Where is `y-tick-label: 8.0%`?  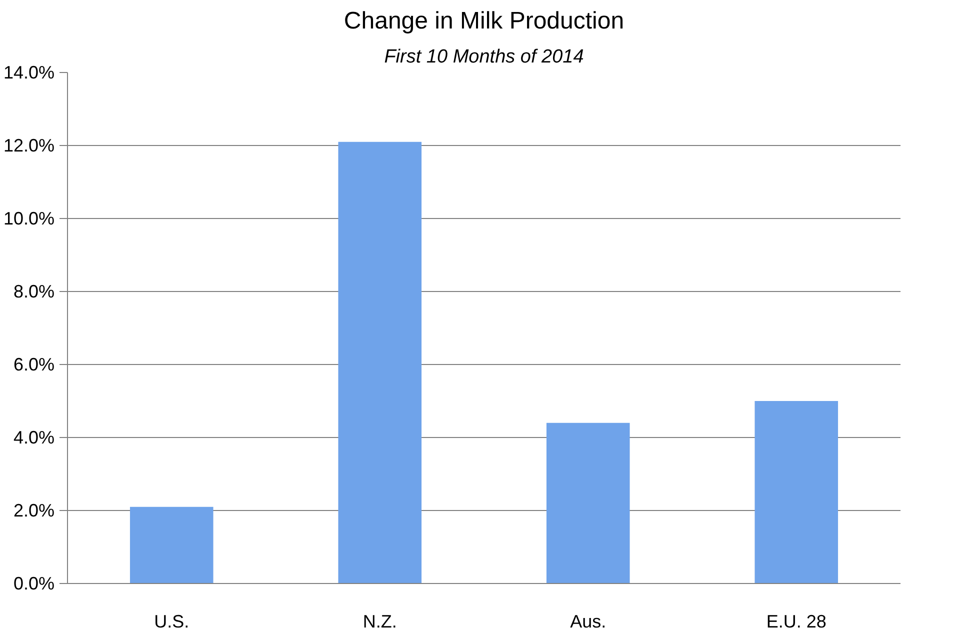 y-tick-label: 8.0% is located at coordinates (34, 292).